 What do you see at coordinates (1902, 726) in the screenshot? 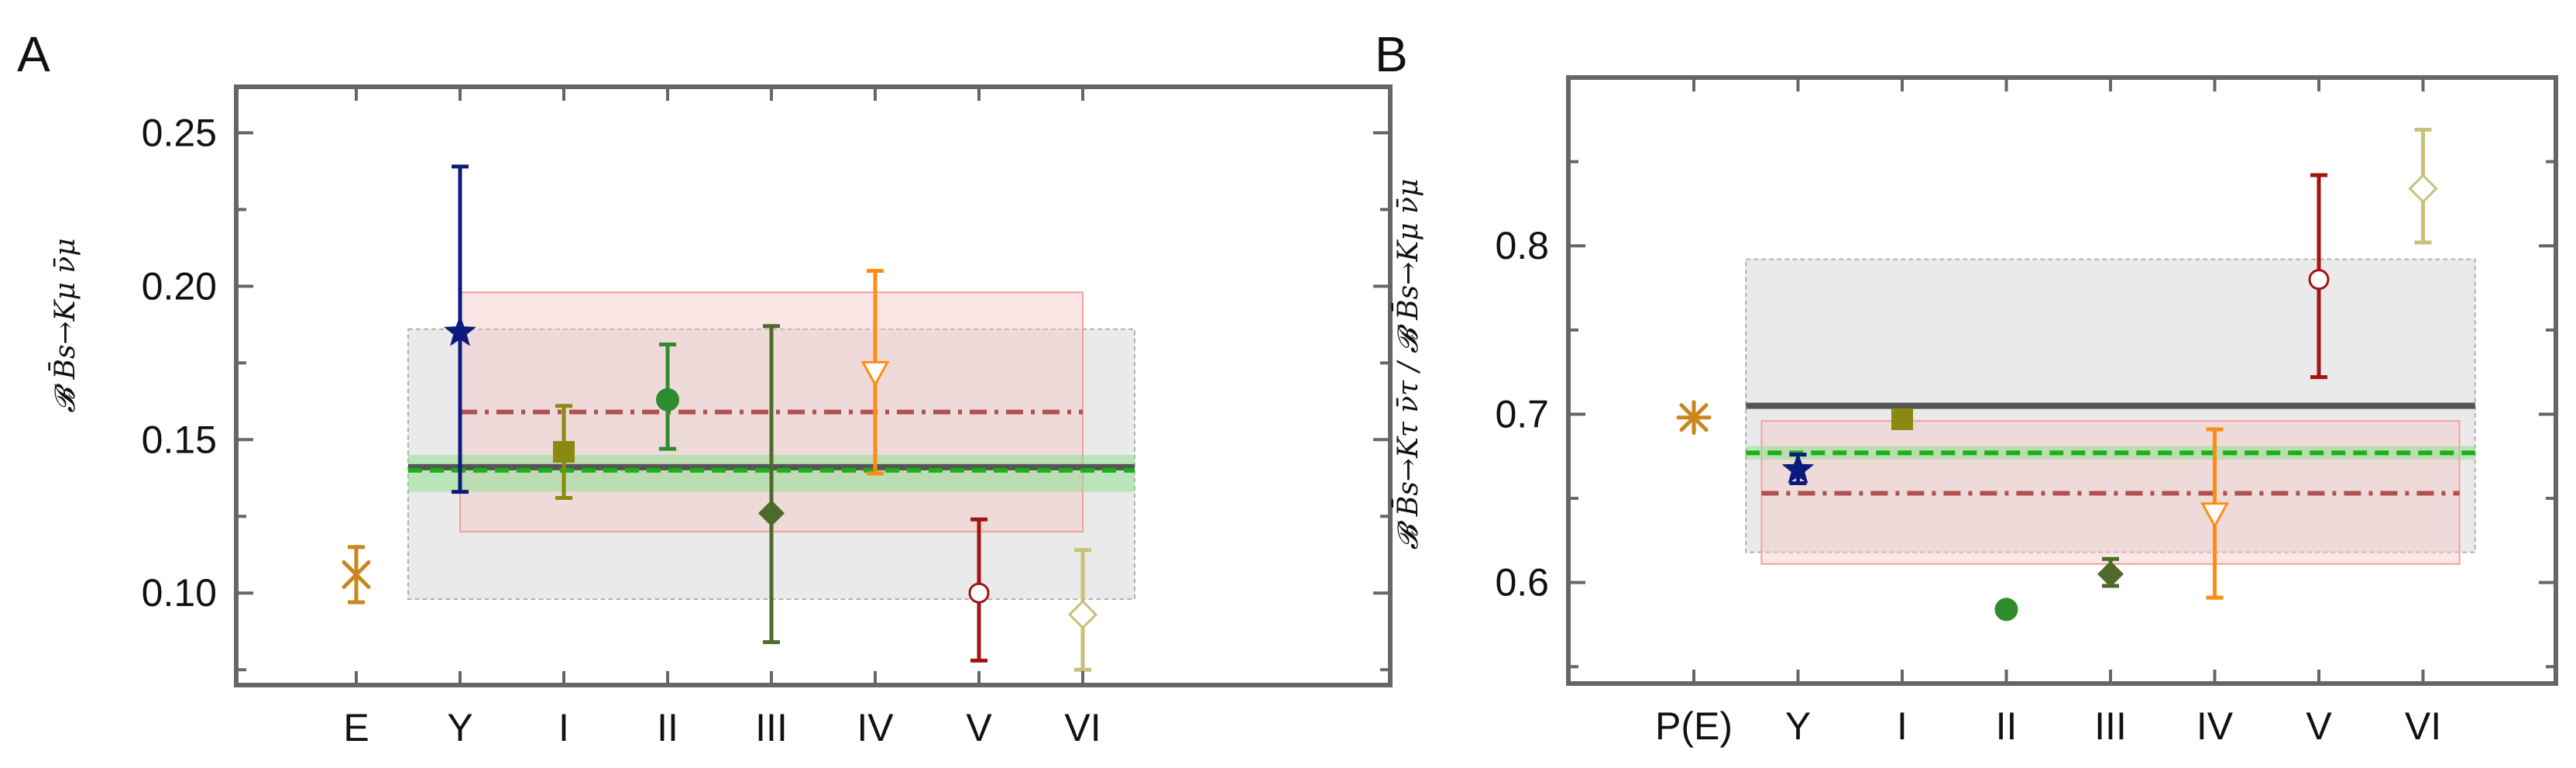
I see `panel-b-xtick-label: I` at bounding box center [1902, 726].